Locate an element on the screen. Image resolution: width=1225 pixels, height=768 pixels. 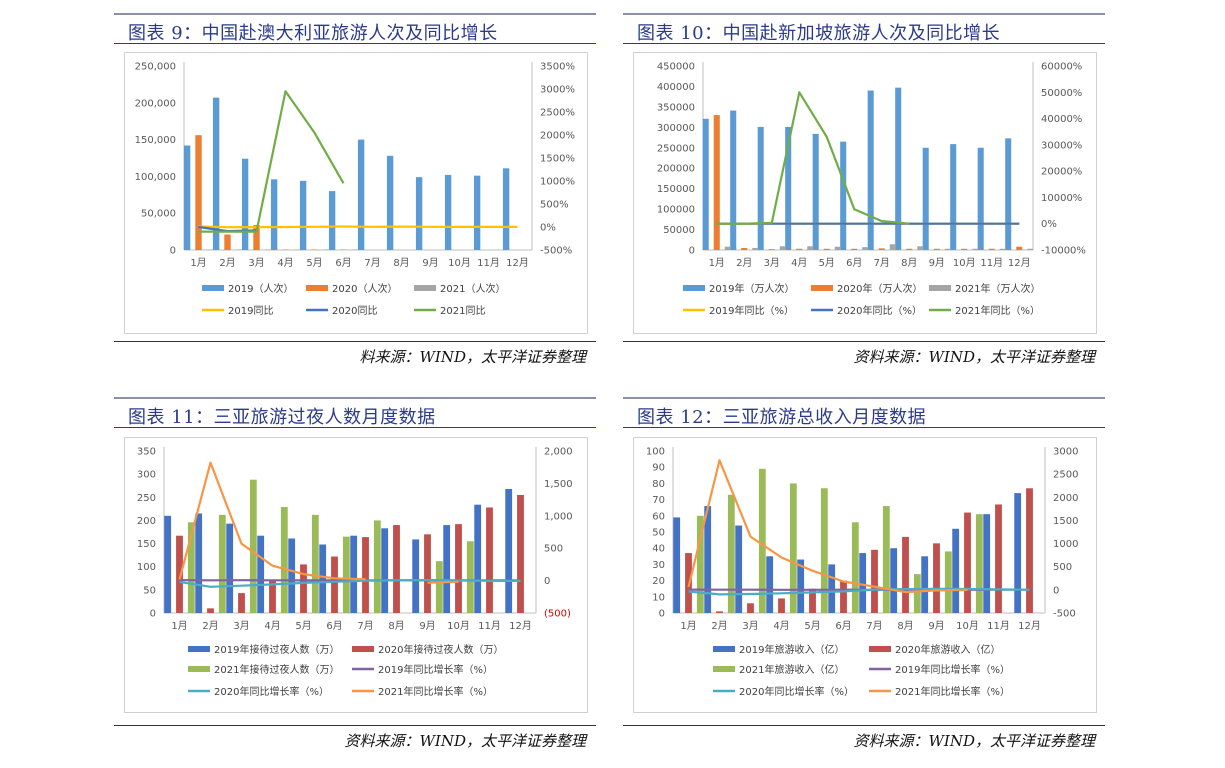
right-tick-label: 30000% is located at coordinates (1061, 145).